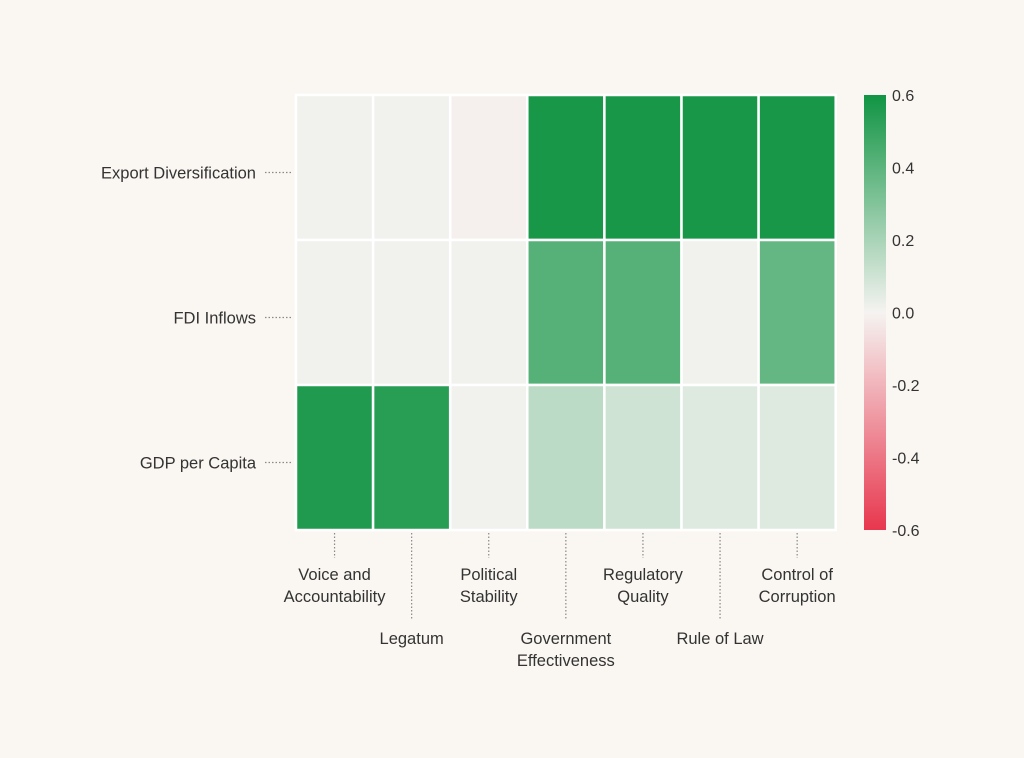 Image resolution: width=1024 pixels, height=758 pixels. I want to click on column-label: Regulatory Quality, so click(643, 586).